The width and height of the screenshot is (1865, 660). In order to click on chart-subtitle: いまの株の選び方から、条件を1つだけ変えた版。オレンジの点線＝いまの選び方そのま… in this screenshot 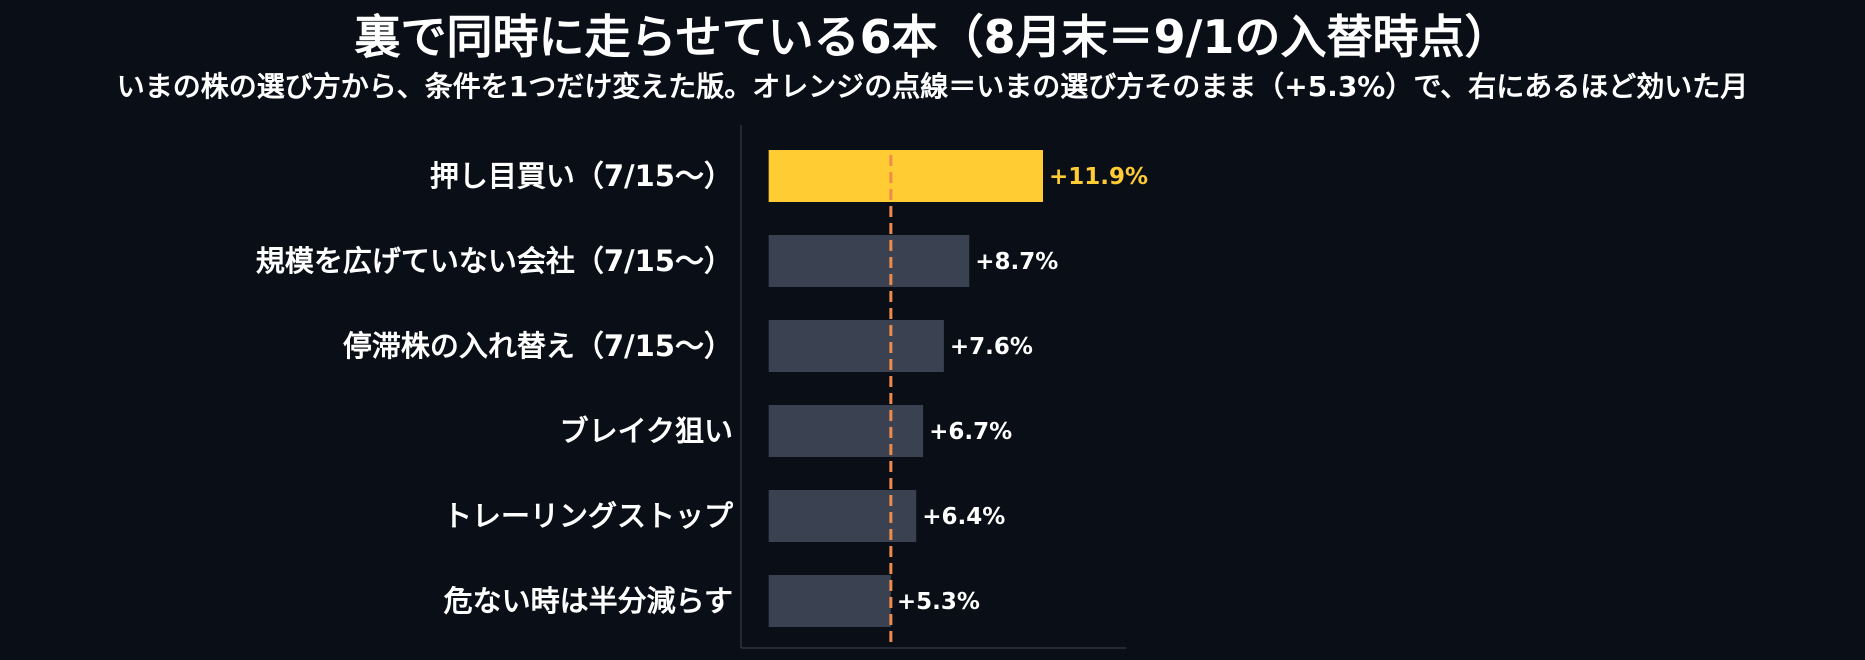, I will do `click(932, 86)`.